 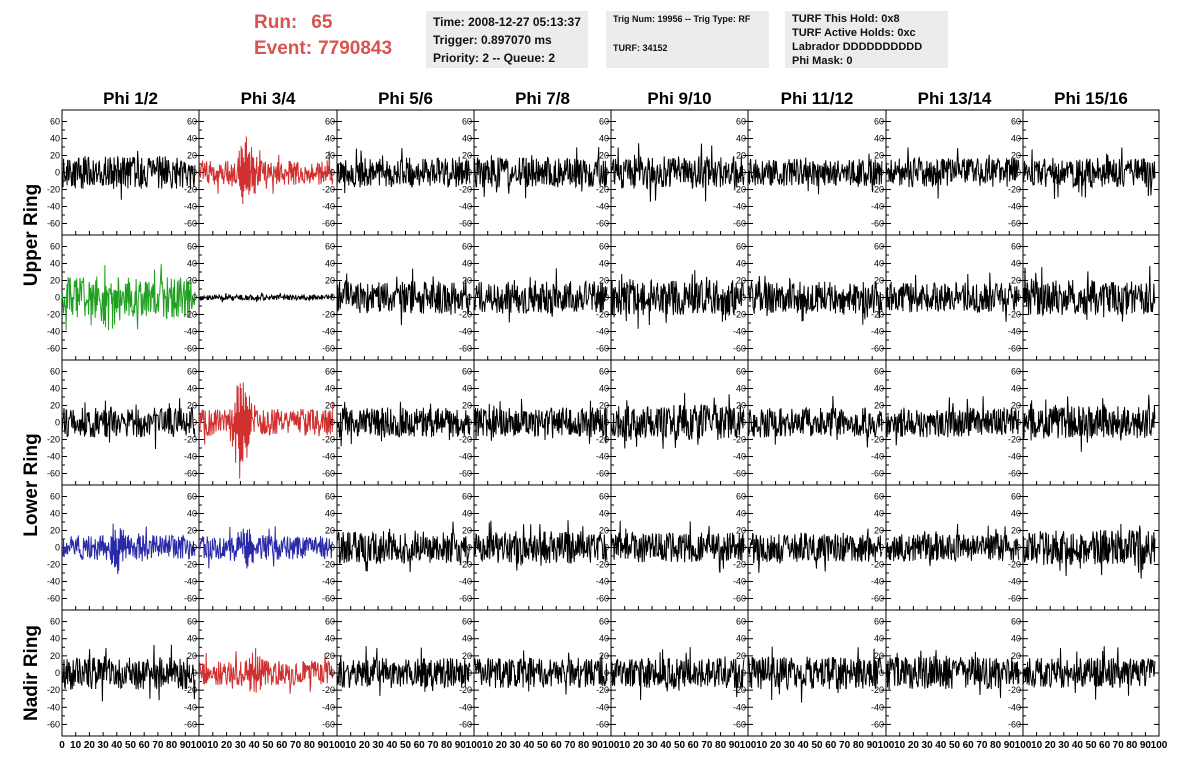 What do you see at coordinates (694, 745) in the screenshot?
I see `x-tick-label: 60` at bounding box center [694, 745].